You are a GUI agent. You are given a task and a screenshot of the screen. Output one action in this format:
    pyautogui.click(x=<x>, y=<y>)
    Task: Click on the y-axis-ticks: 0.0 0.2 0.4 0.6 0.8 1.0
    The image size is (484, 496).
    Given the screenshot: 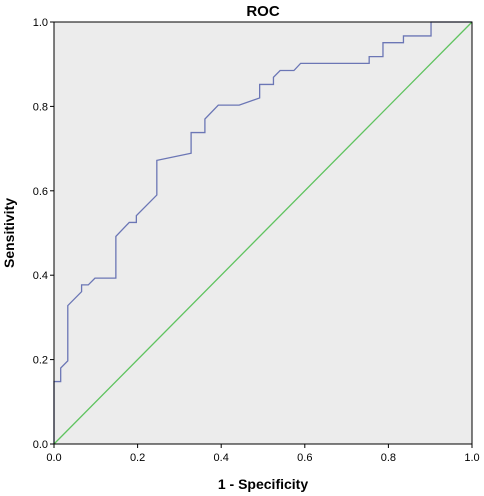 What is the action you would take?
    pyautogui.click(x=43, y=234)
    